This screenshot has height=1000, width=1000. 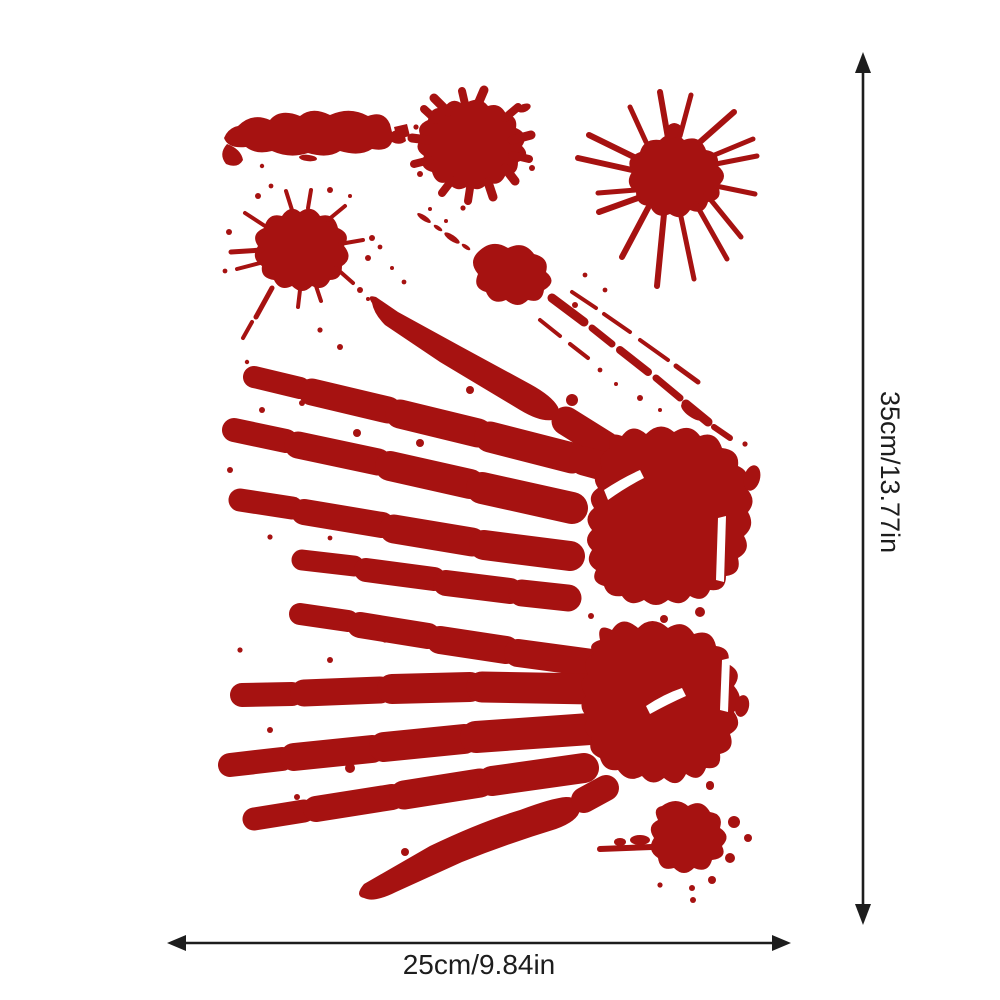 What do you see at coordinates (302, 261) in the screenshot?
I see `spray-blood-splat` at bounding box center [302, 261].